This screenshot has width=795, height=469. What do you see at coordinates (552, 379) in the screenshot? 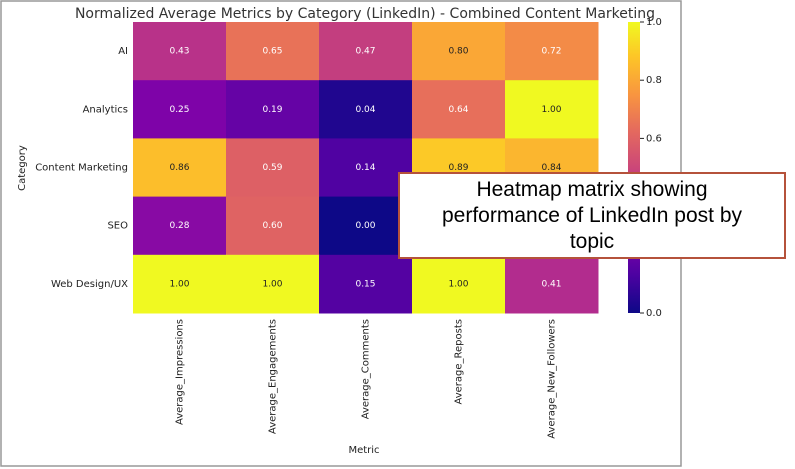
I see `x-tick-label: Average_New_Followers` at bounding box center [552, 379].